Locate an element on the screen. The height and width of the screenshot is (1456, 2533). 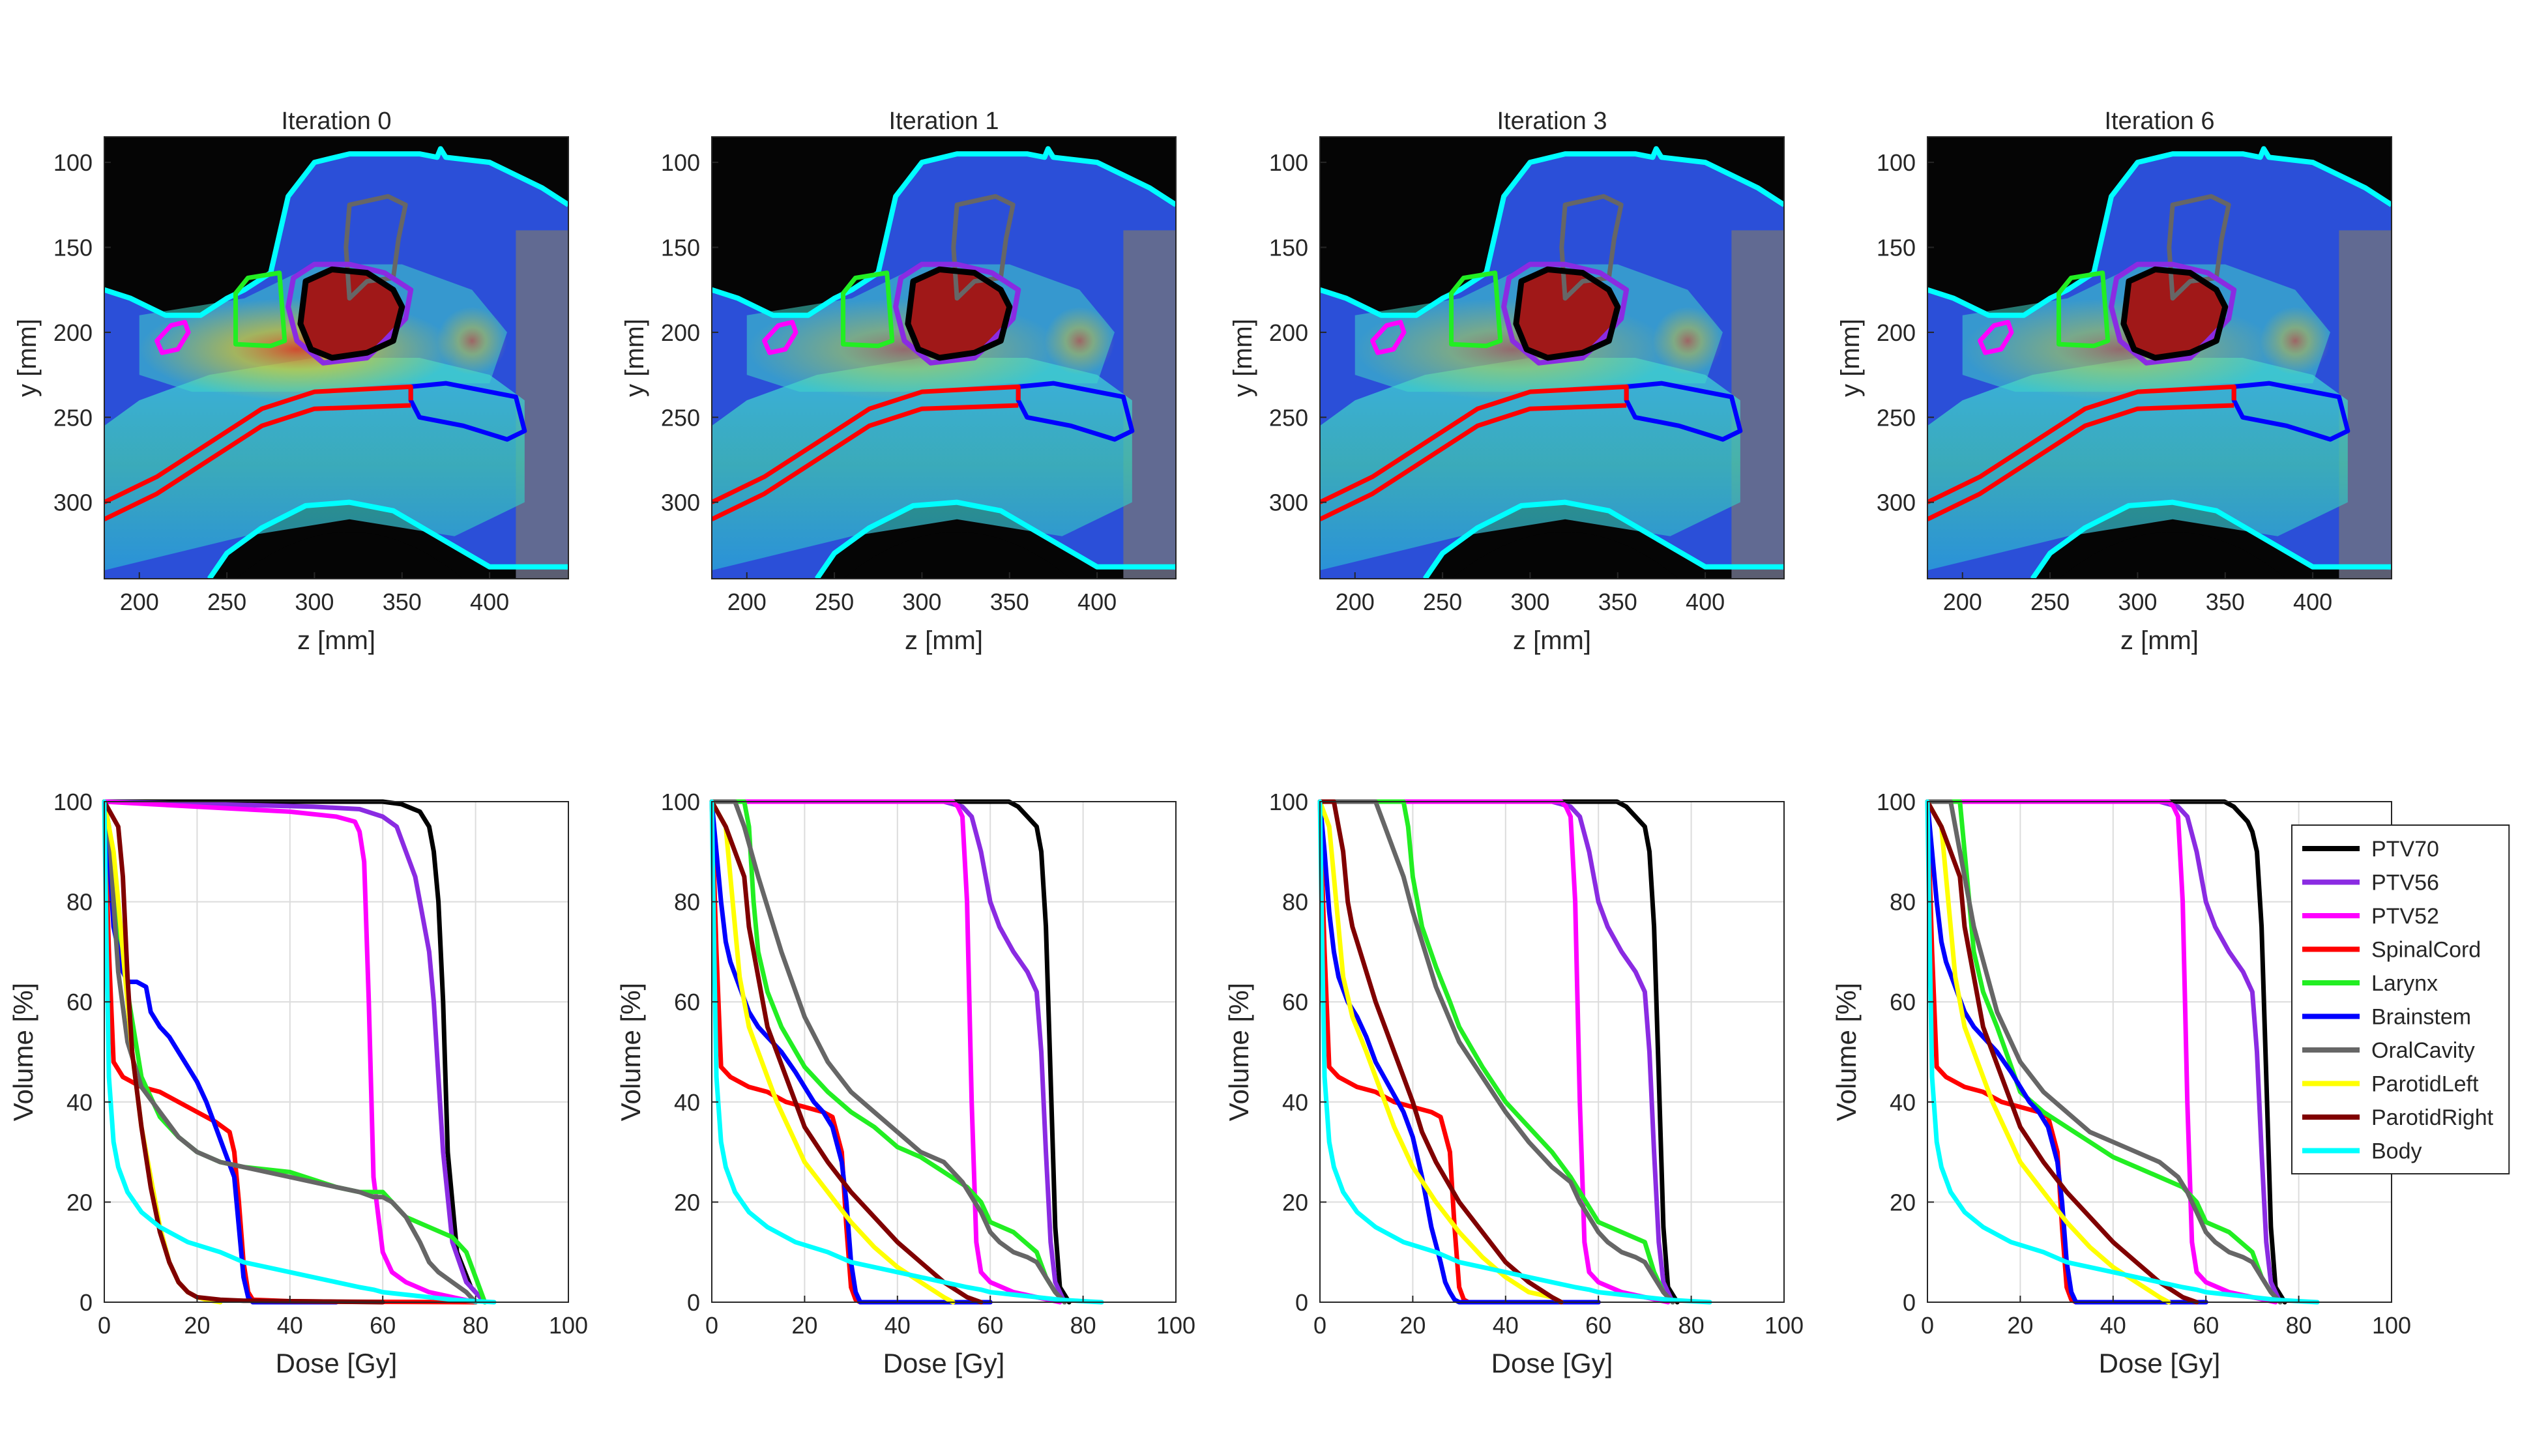
image-panel-title: Iteration 6 is located at coordinates (2160, 122).